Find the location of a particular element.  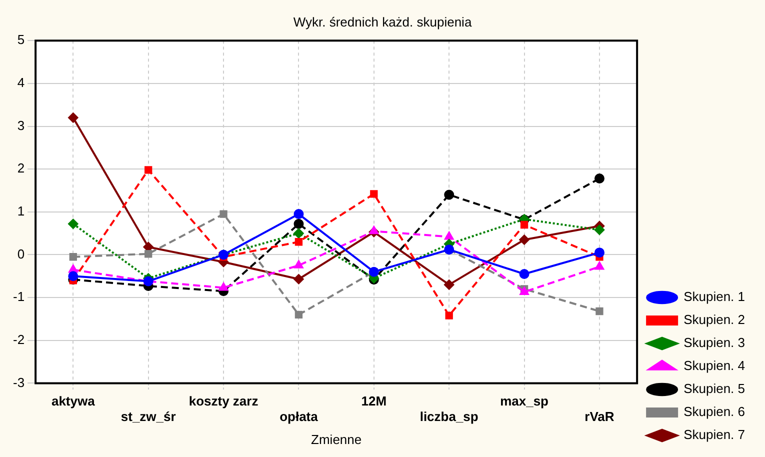

y-tick-label: 0 is located at coordinates (21, 254).